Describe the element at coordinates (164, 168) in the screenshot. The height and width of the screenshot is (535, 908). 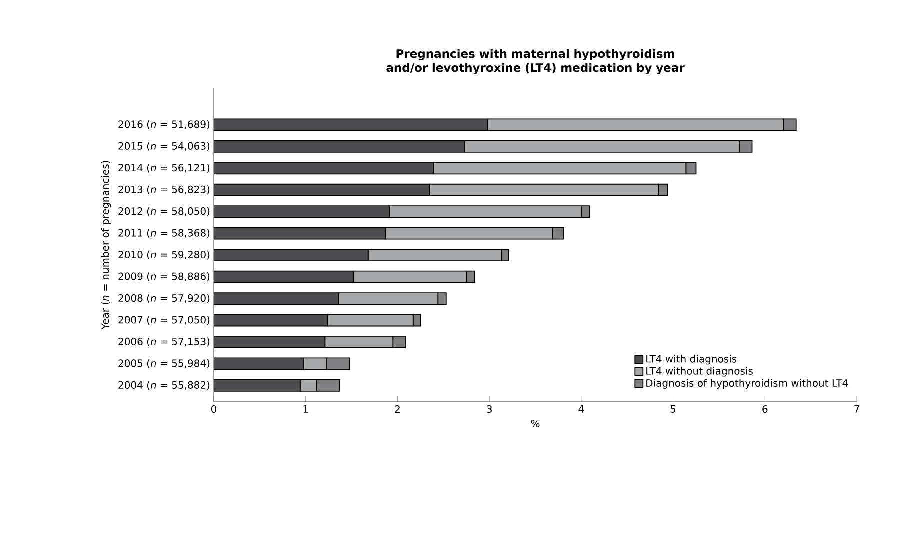
I see `y-tick-label: 2014 (n = 56,121)` at that location.